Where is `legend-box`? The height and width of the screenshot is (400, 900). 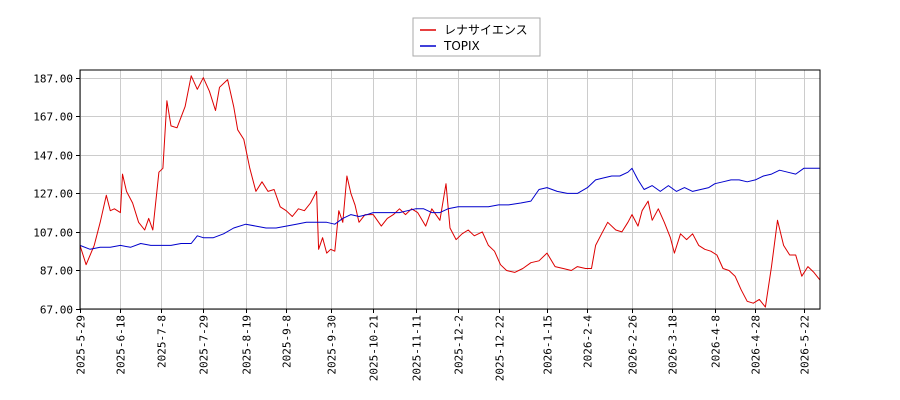
legend-box is located at coordinates (476, 37).